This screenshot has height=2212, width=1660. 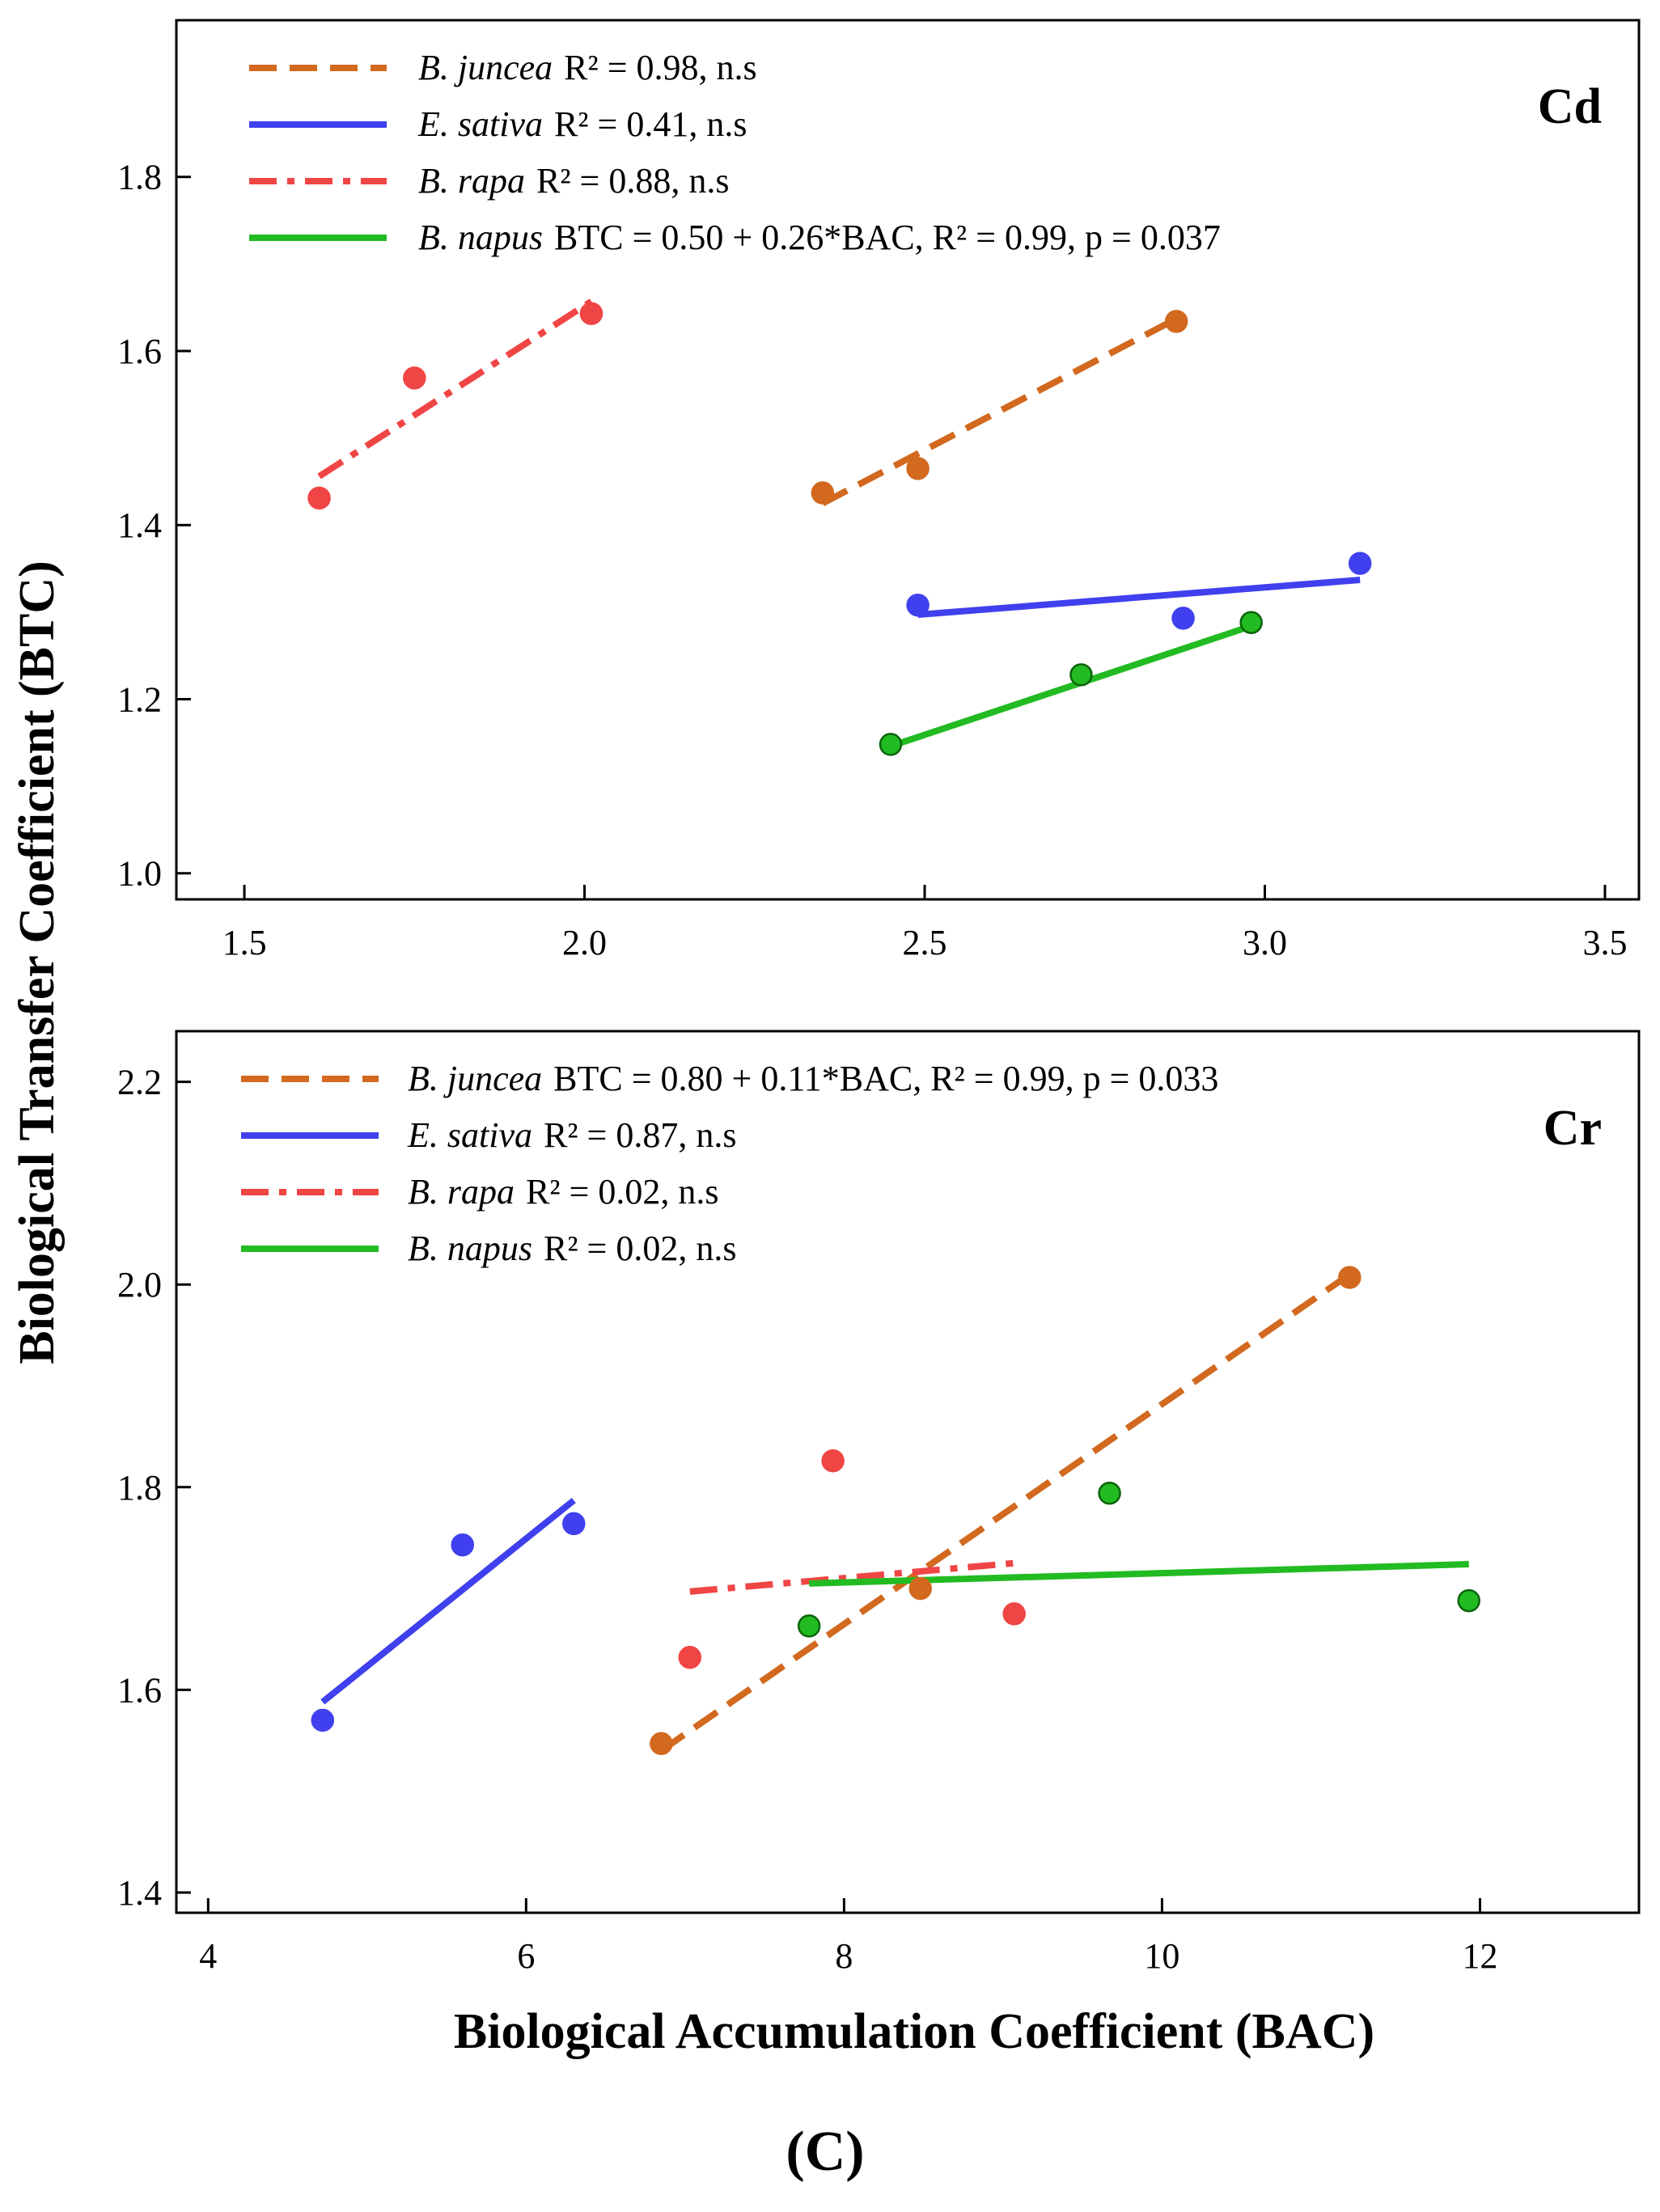 I want to click on cd-y-axis: 1.0 1.2 1.4 1.6 1.8, so click(x=154, y=526).